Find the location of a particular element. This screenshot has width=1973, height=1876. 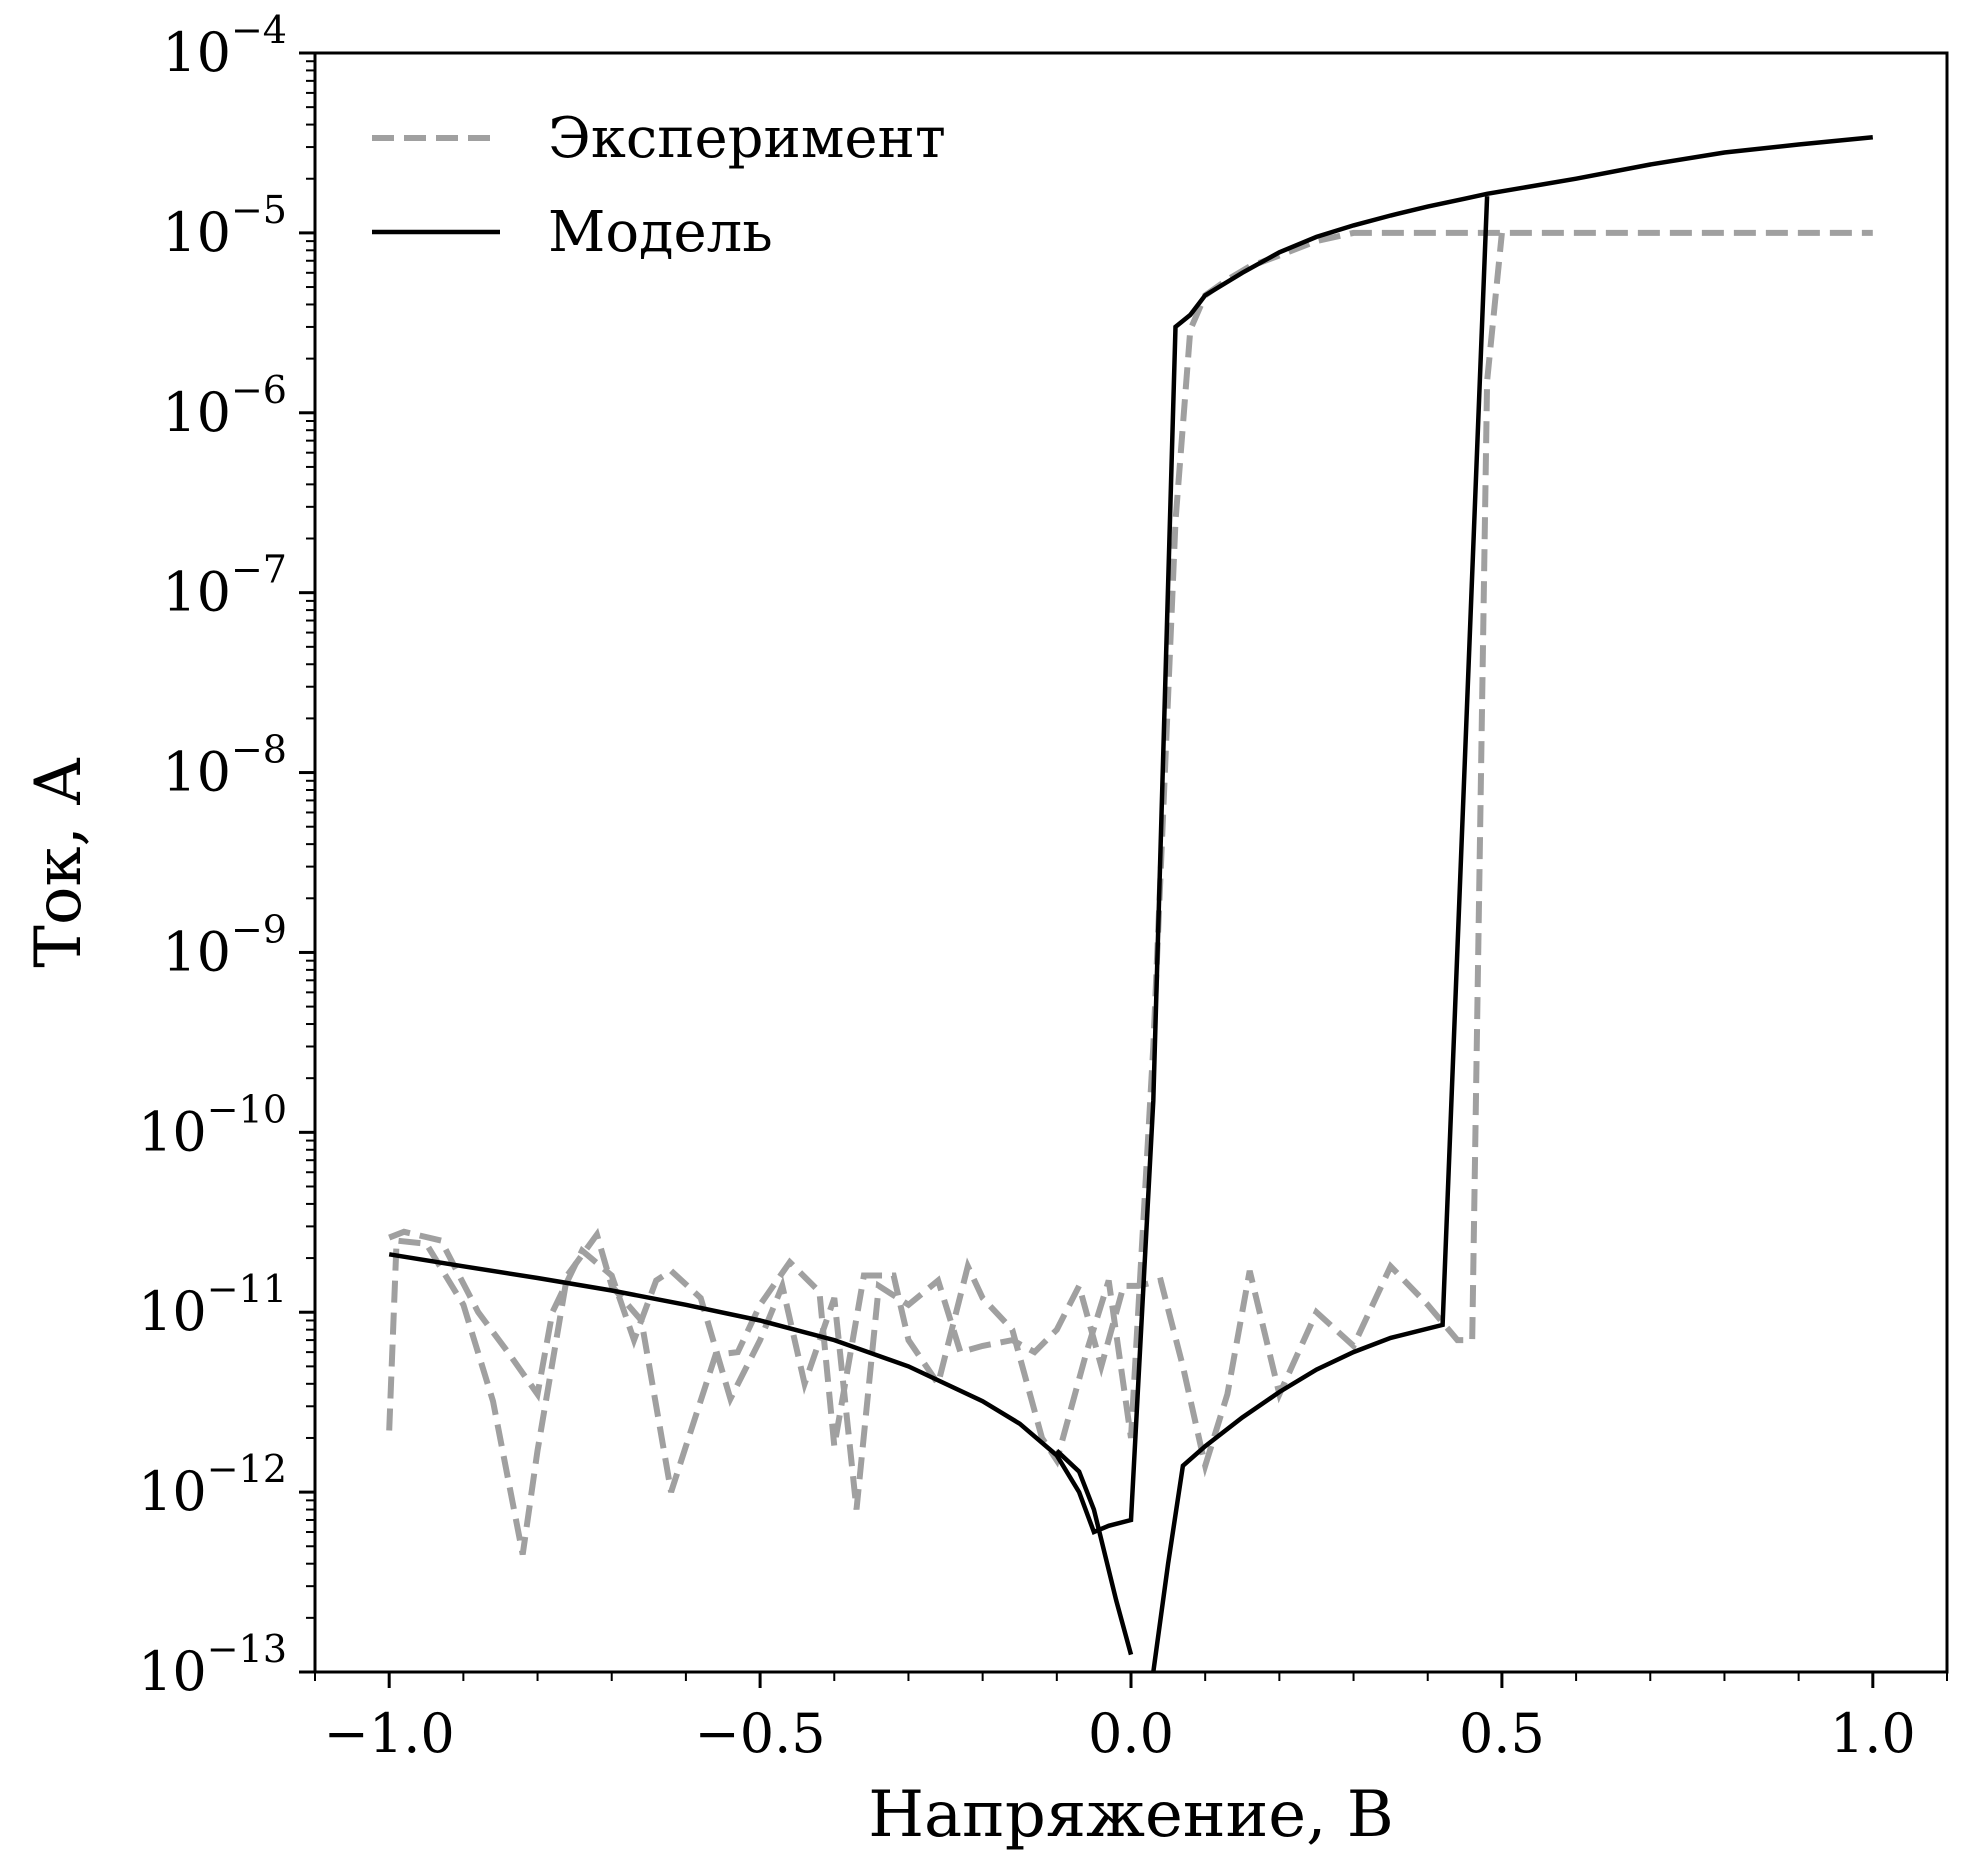

x-tick-label: −0.5 is located at coordinates (760, 1733).